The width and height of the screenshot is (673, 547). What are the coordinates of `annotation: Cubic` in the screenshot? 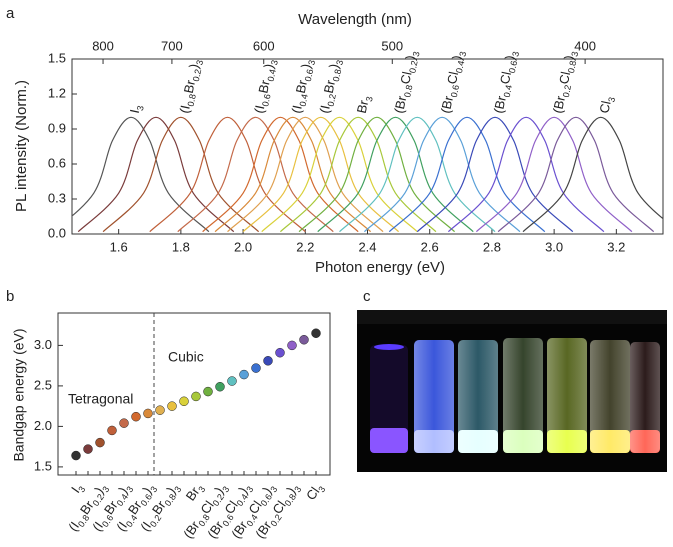 It's located at (186, 357).